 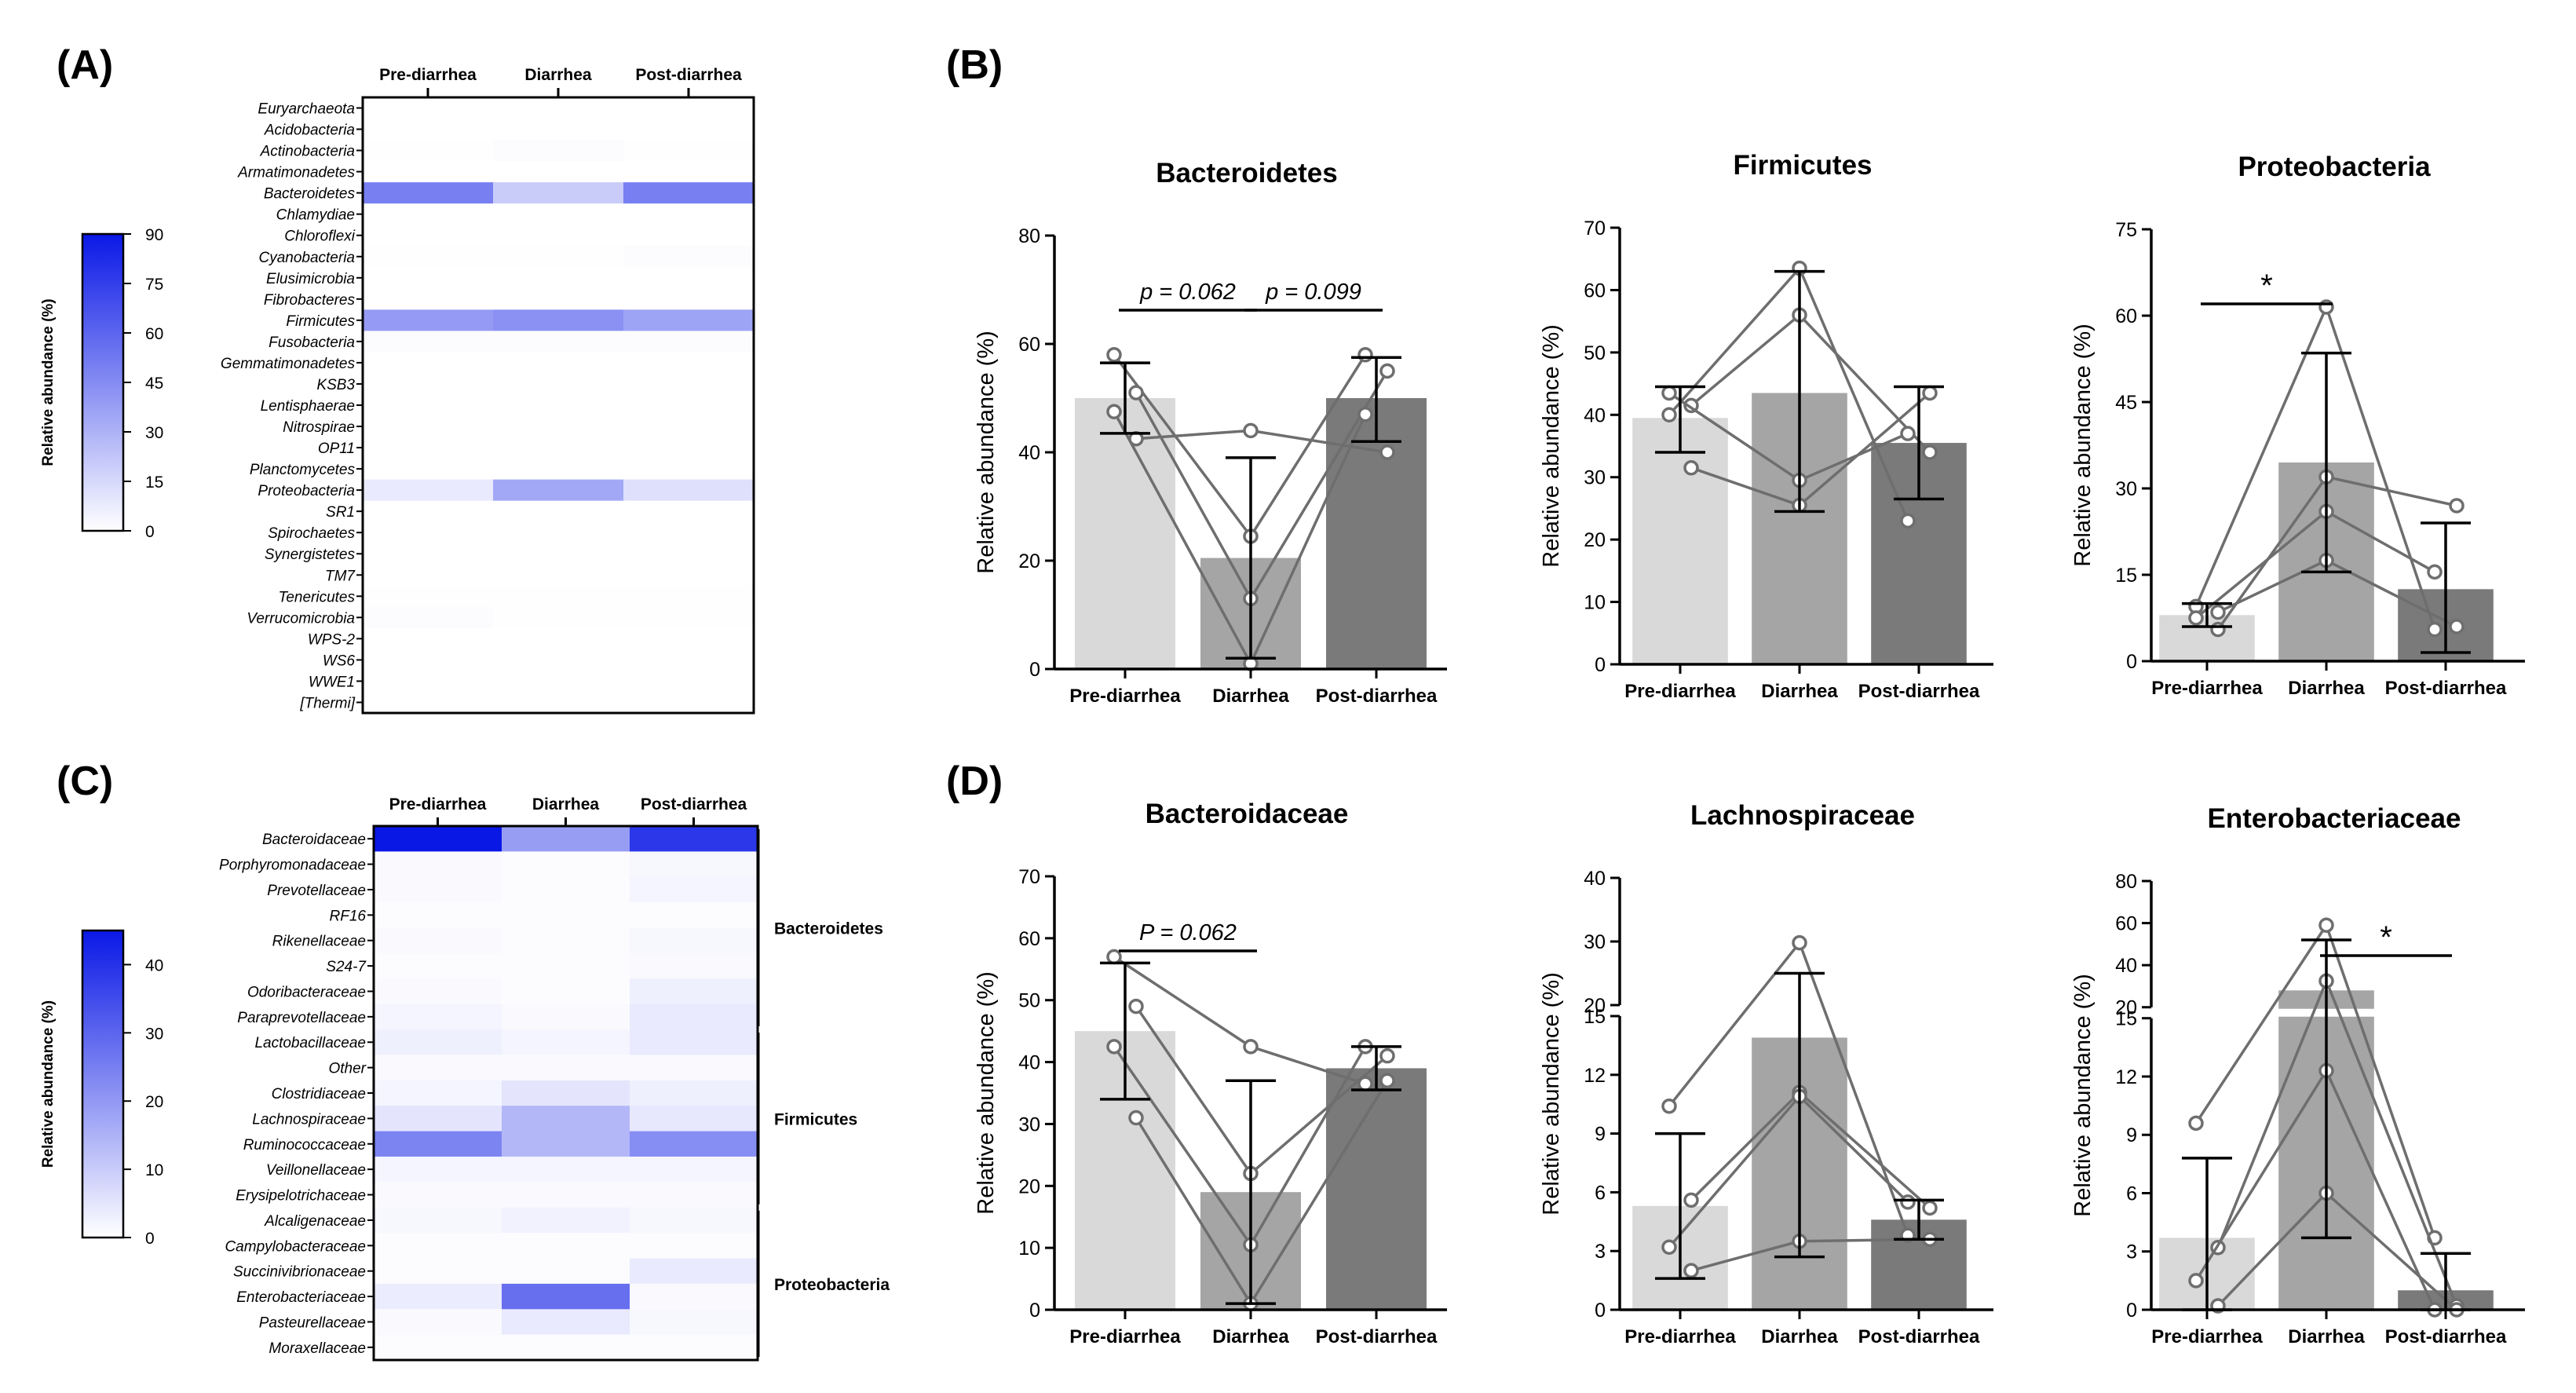 I want to click on heatmap-column-label: Diarrhea, so click(x=558, y=75).